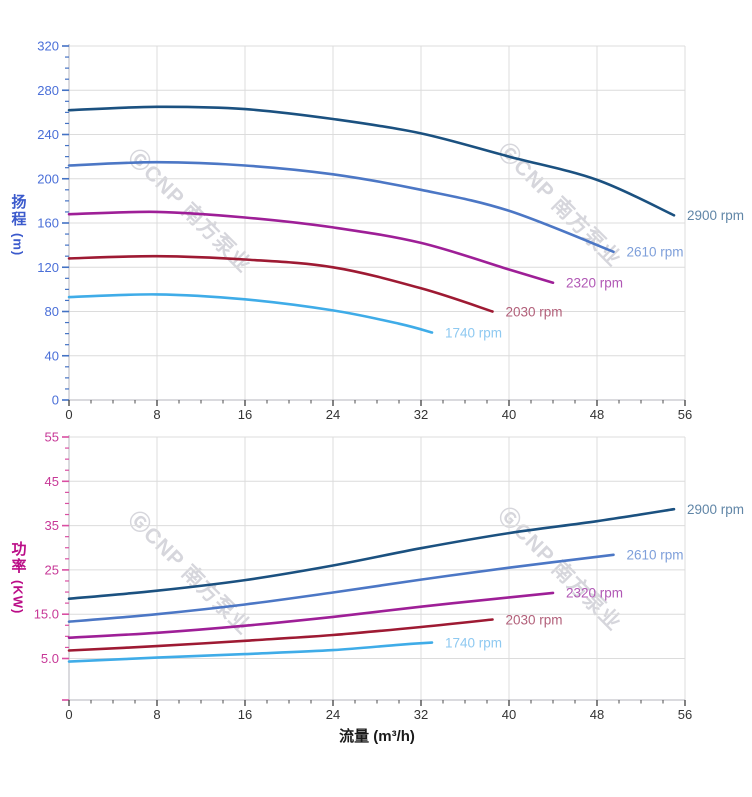 The height and width of the screenshot is (797, 752). What do you see at coordinates (52, 525) in the screenshot?
I see `y-tick-label: 35` at bounding box center [52, 525].